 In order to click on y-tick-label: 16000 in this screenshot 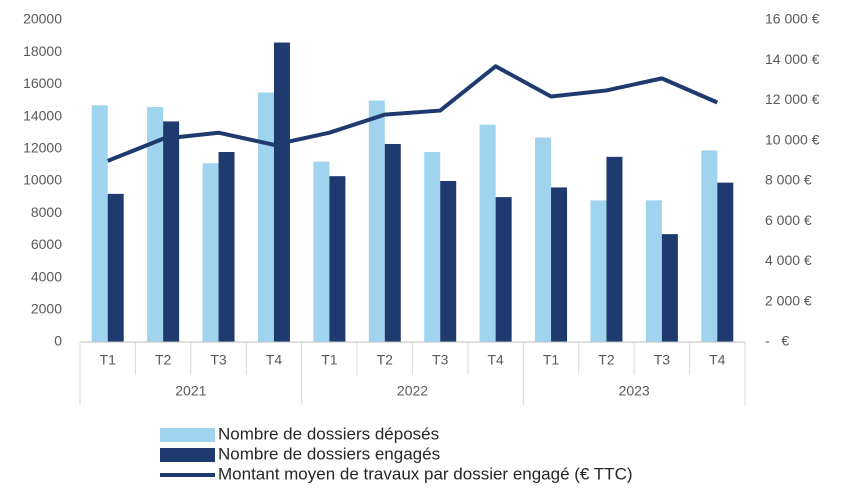, I will do `click(42, 83)`.